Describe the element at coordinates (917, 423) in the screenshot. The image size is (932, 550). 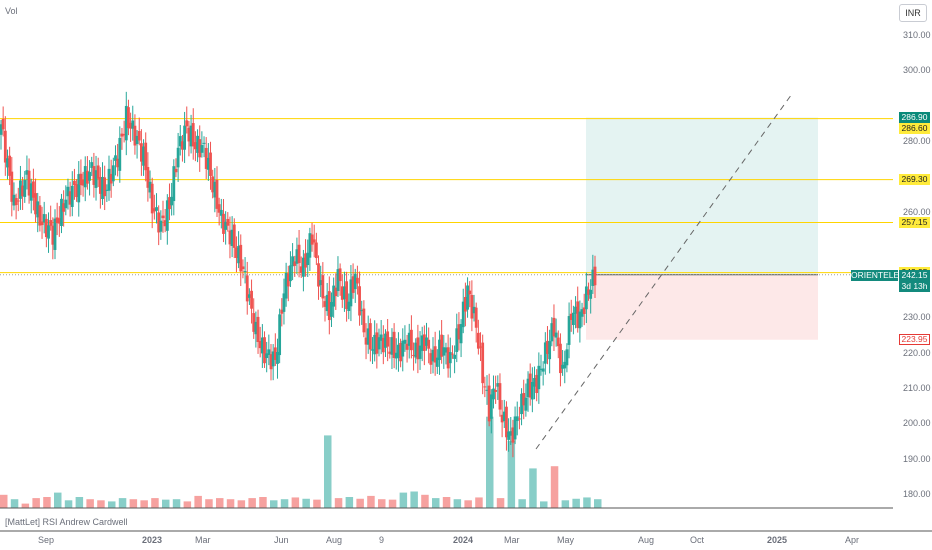
I see `y-tick-label: 200.00` at that location.